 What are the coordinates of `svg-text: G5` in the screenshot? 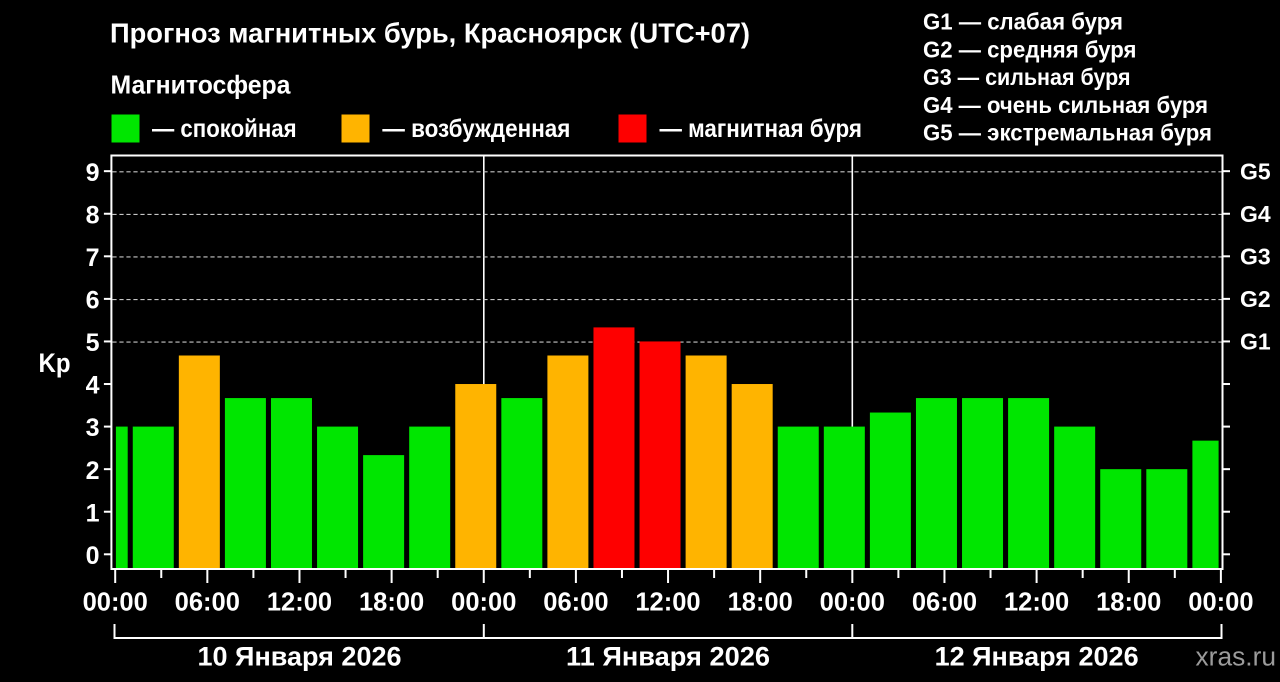 It's located at (1255, 171).